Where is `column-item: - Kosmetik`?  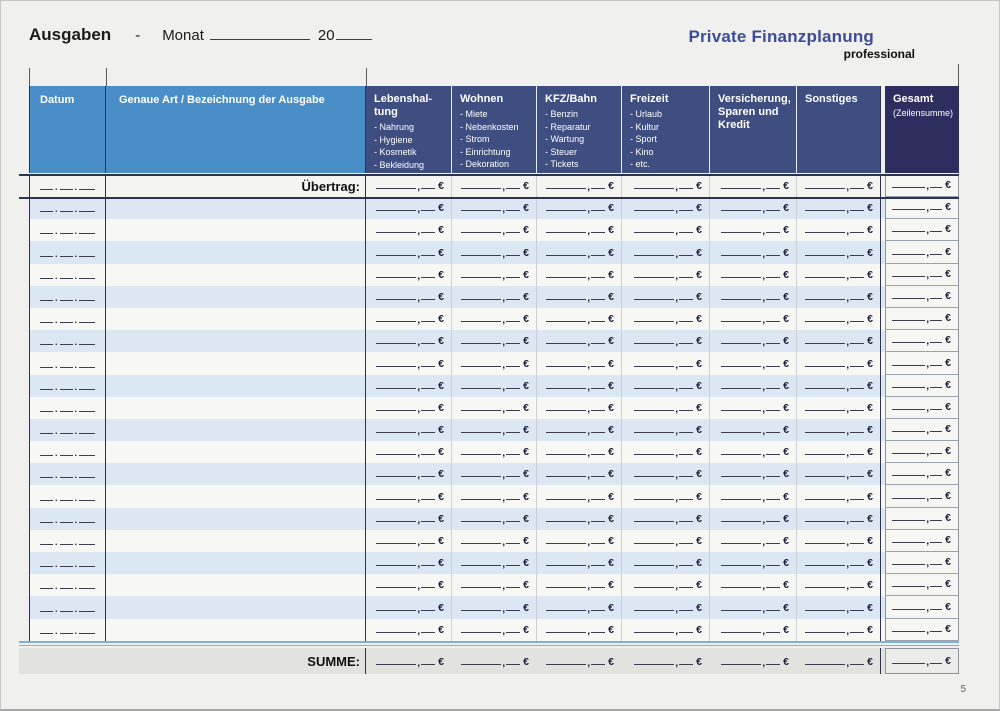
column-item: - Kosmetik is located at coordinates (395, 152).